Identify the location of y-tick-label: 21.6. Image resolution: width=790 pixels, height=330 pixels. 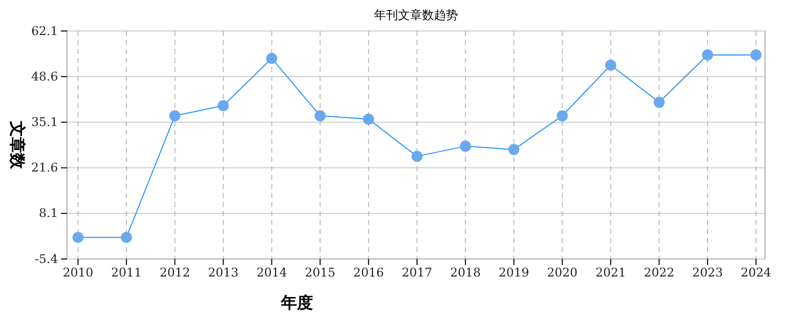
(44, 167).